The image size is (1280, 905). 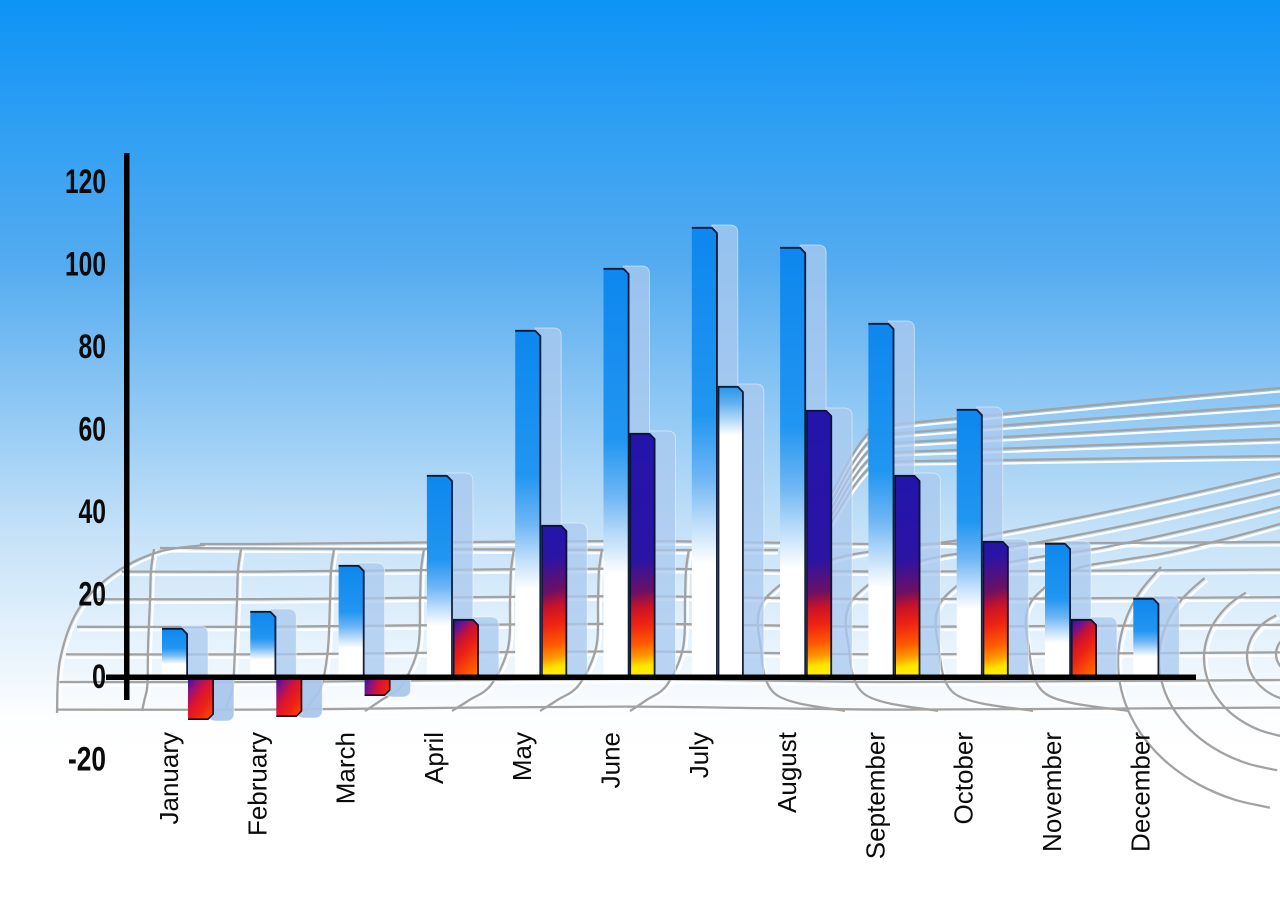 What do you see at coordinates (87, 759) in the screenshot?
I see `svg-text: -20` at bounding box center [87, 759].